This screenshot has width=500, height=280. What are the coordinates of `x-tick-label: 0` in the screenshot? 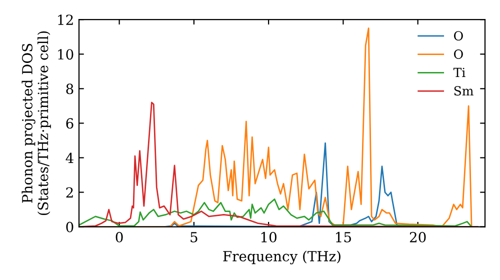 It's located at (119, 237).